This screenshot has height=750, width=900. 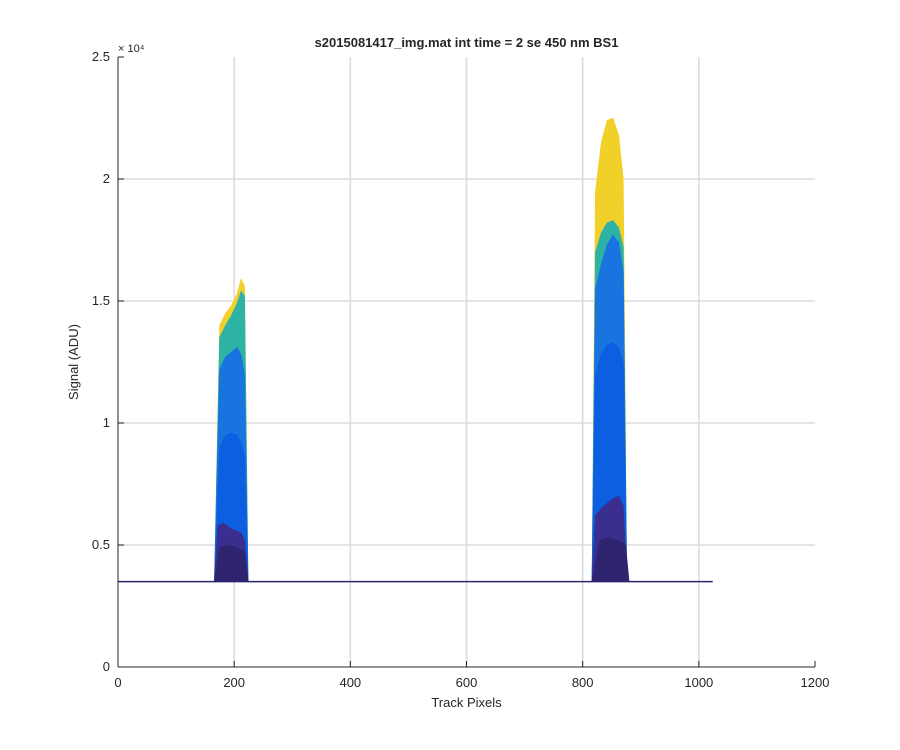 What do you see at coordinates (101, 300) in the screenshot?
I see `y-tick-label: 1.5` at bounding box center [101, 300].